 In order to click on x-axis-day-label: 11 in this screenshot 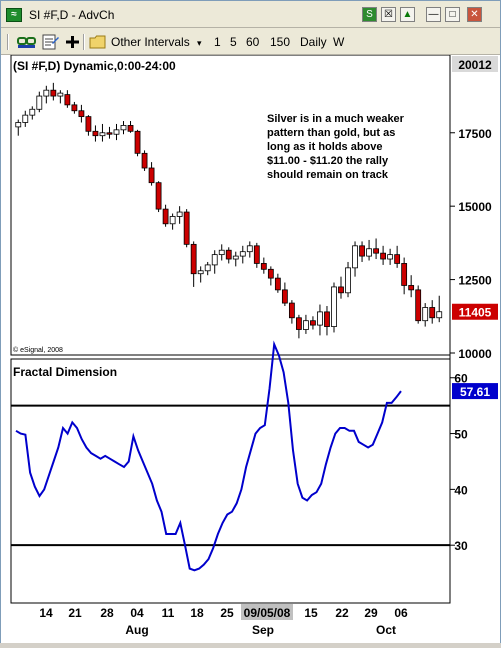, I will do `click(168, 613)`.